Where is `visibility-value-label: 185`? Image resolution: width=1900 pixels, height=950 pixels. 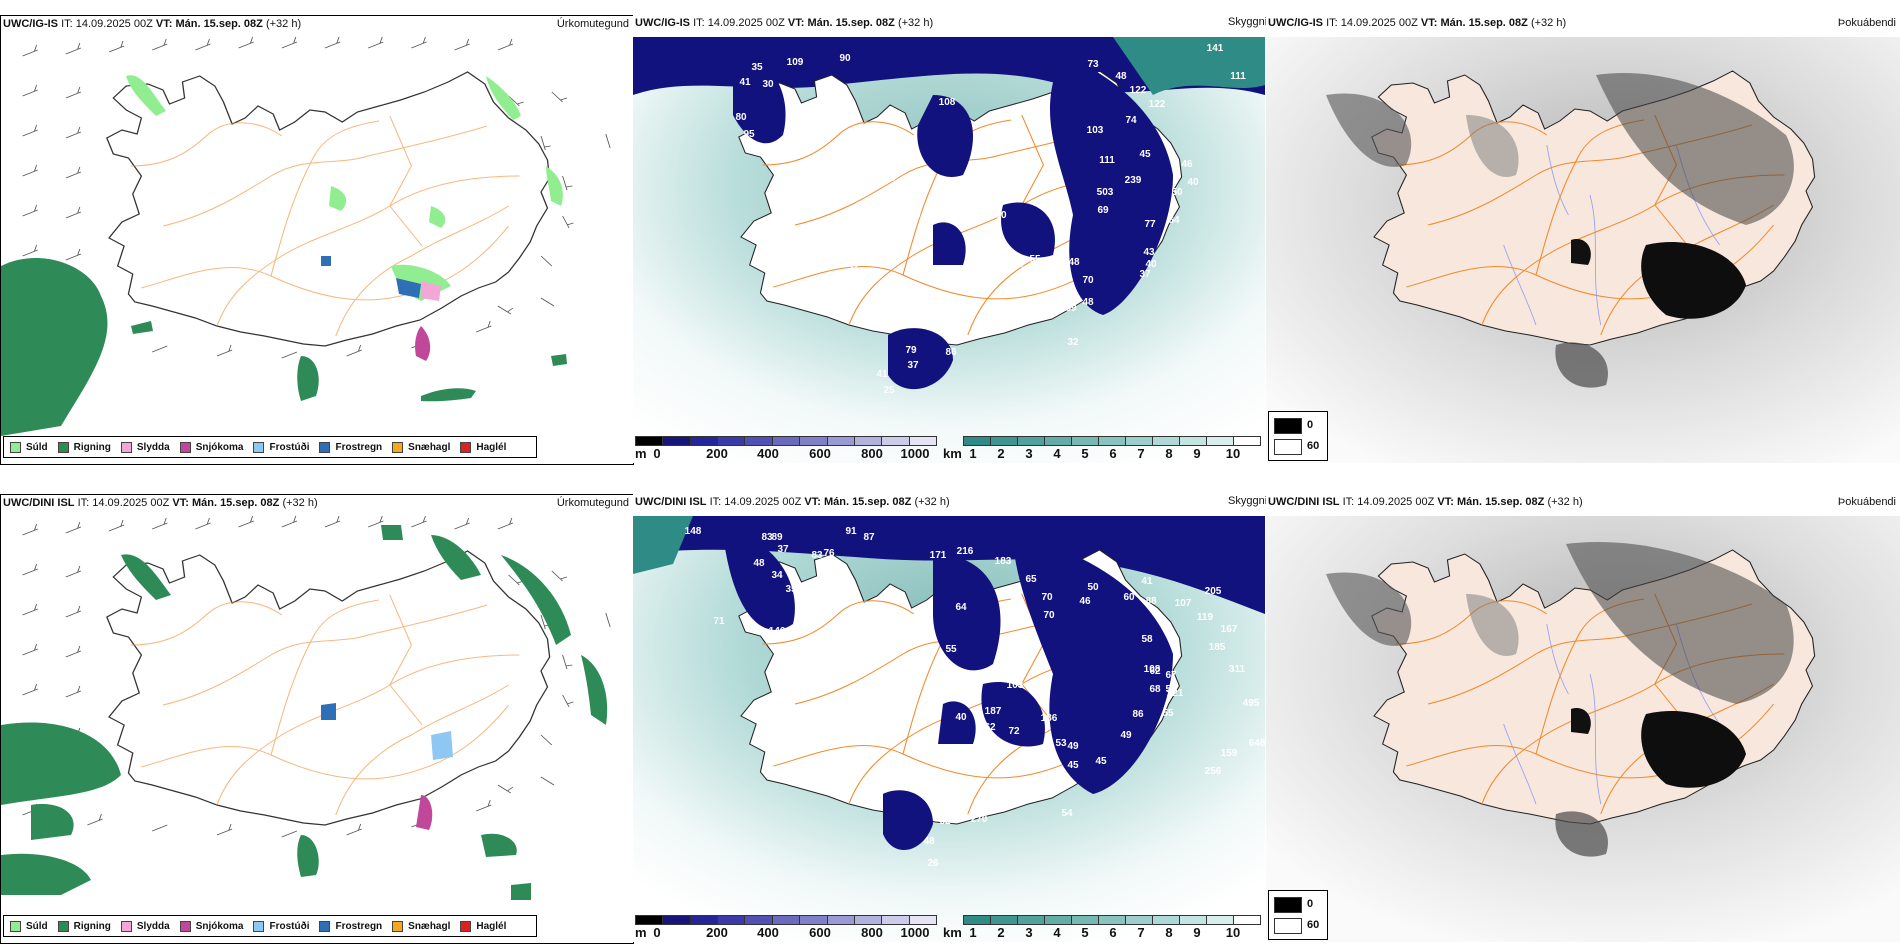
visibility-value-label: 185 is located at coordinates (1217, 647).